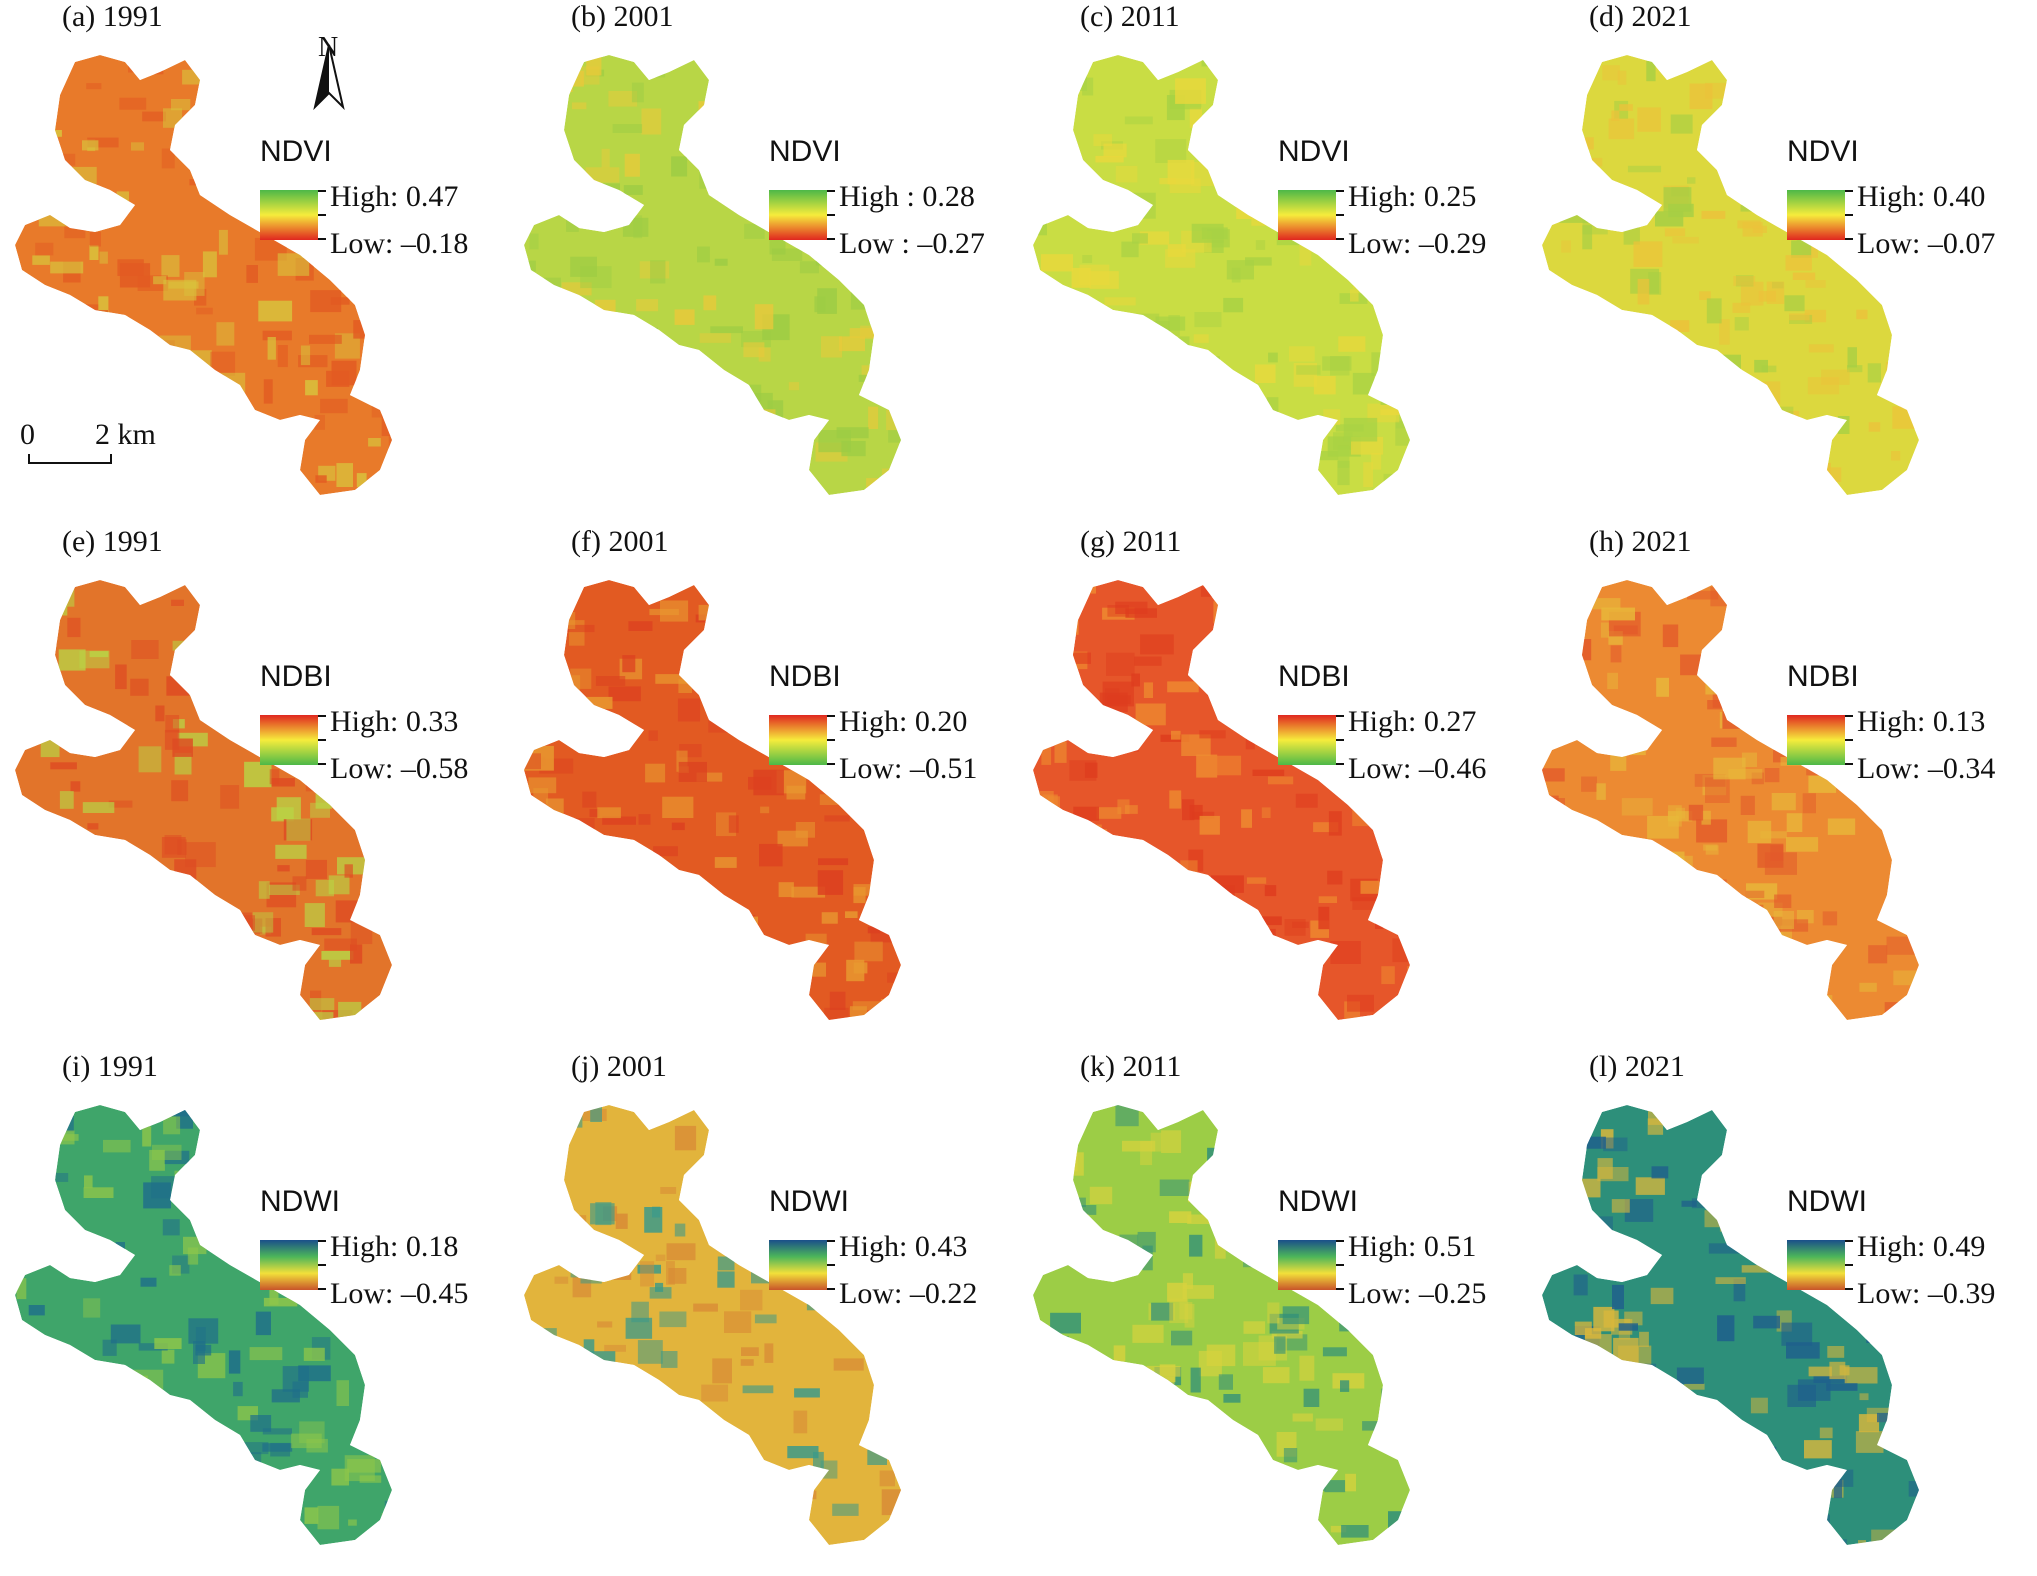  Describe the element at coordinates (289, 215) in the screenshot. I see `legend-color-ramp` at that location.